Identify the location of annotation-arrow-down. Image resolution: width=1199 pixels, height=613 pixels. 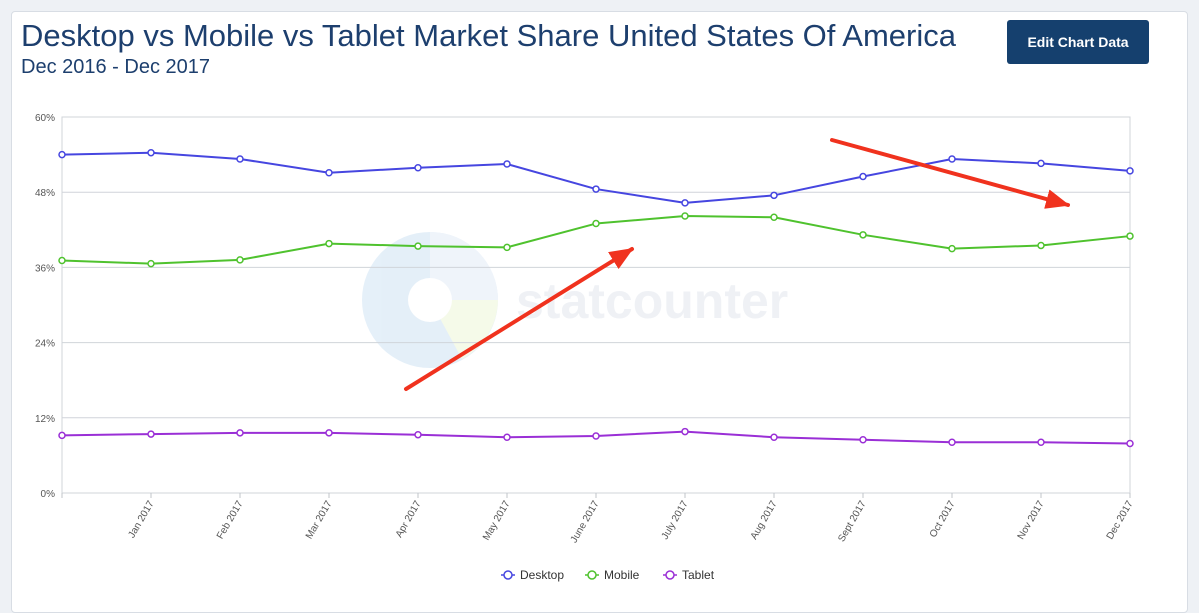
(950, 173).